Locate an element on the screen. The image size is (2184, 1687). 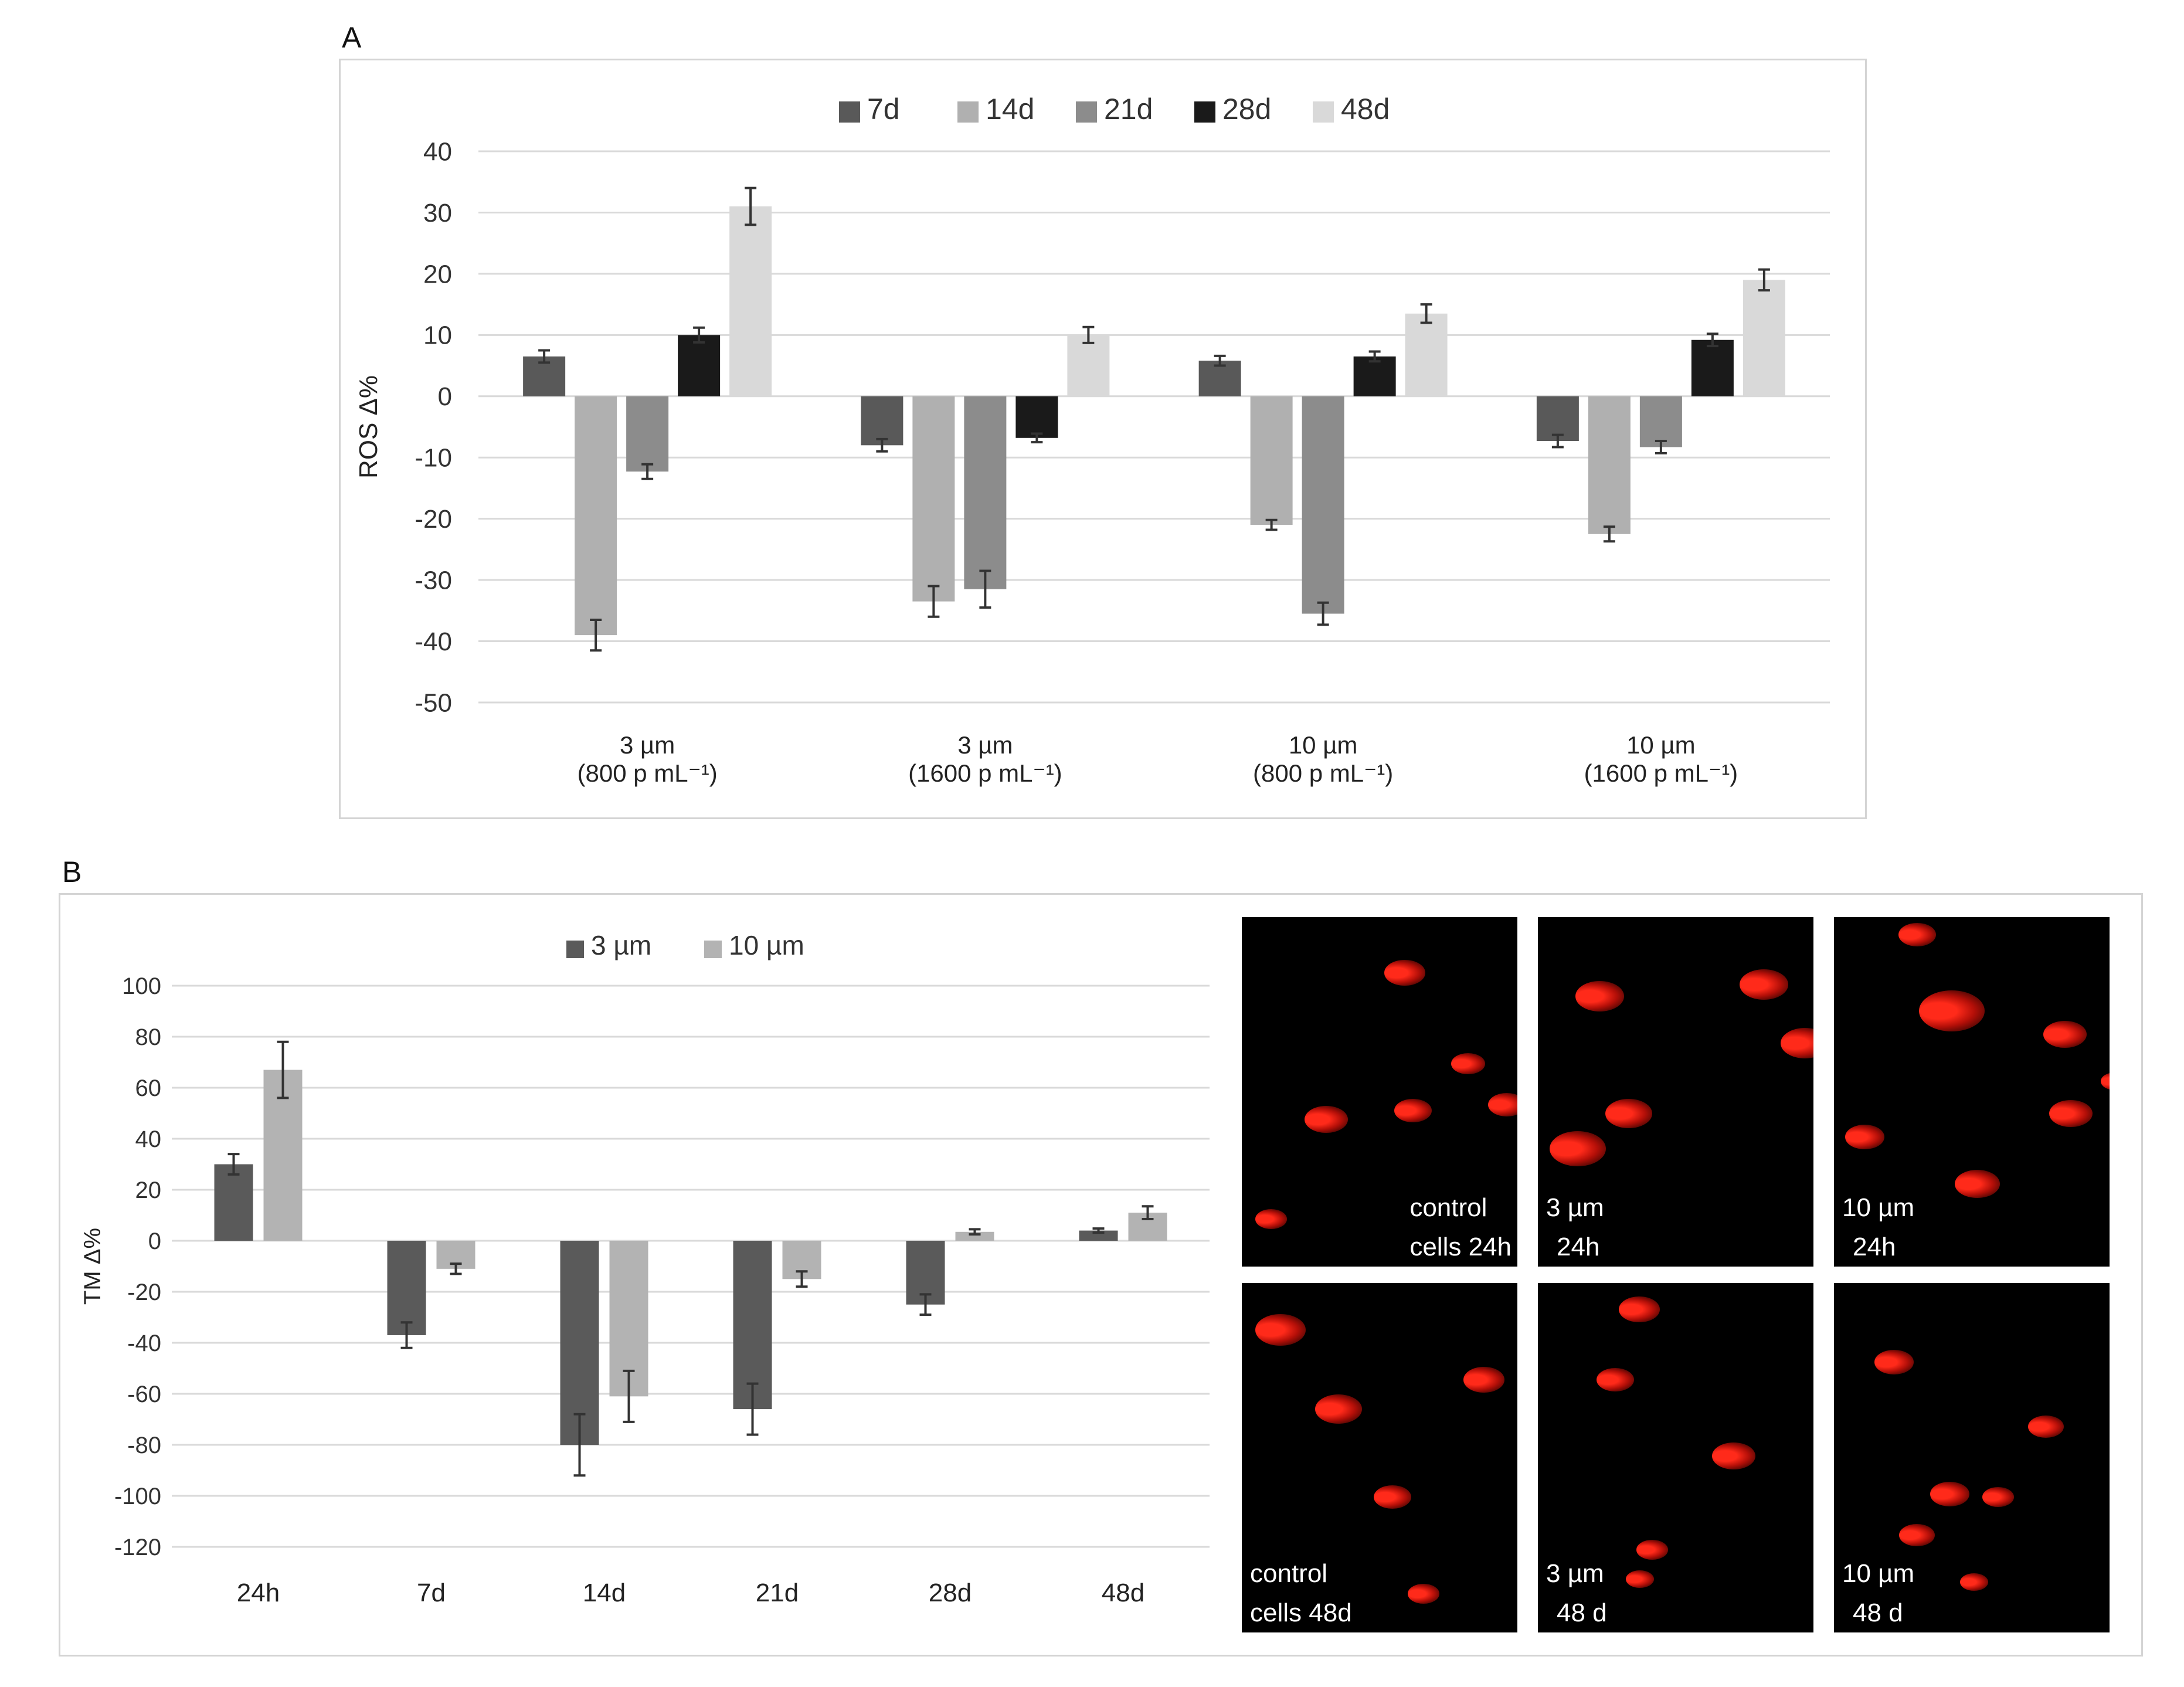
x-tick-label: 10 µm is located at coordinates (1661, 745).